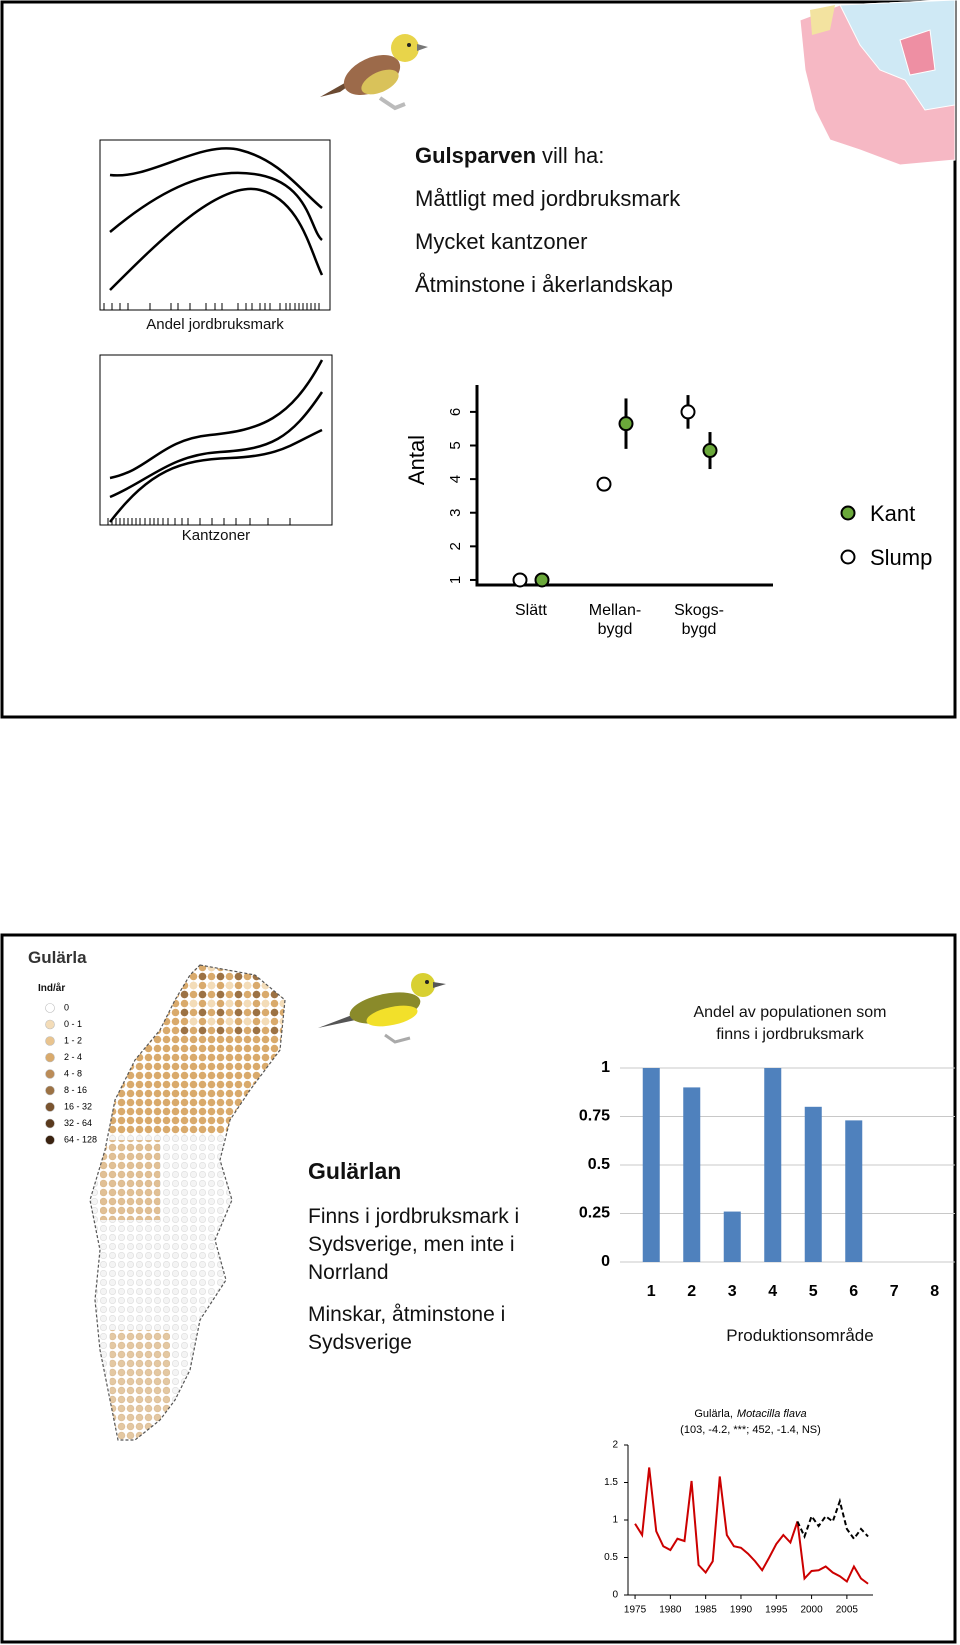  I want to click on x-tick-label: 7, so click(894, 1291).